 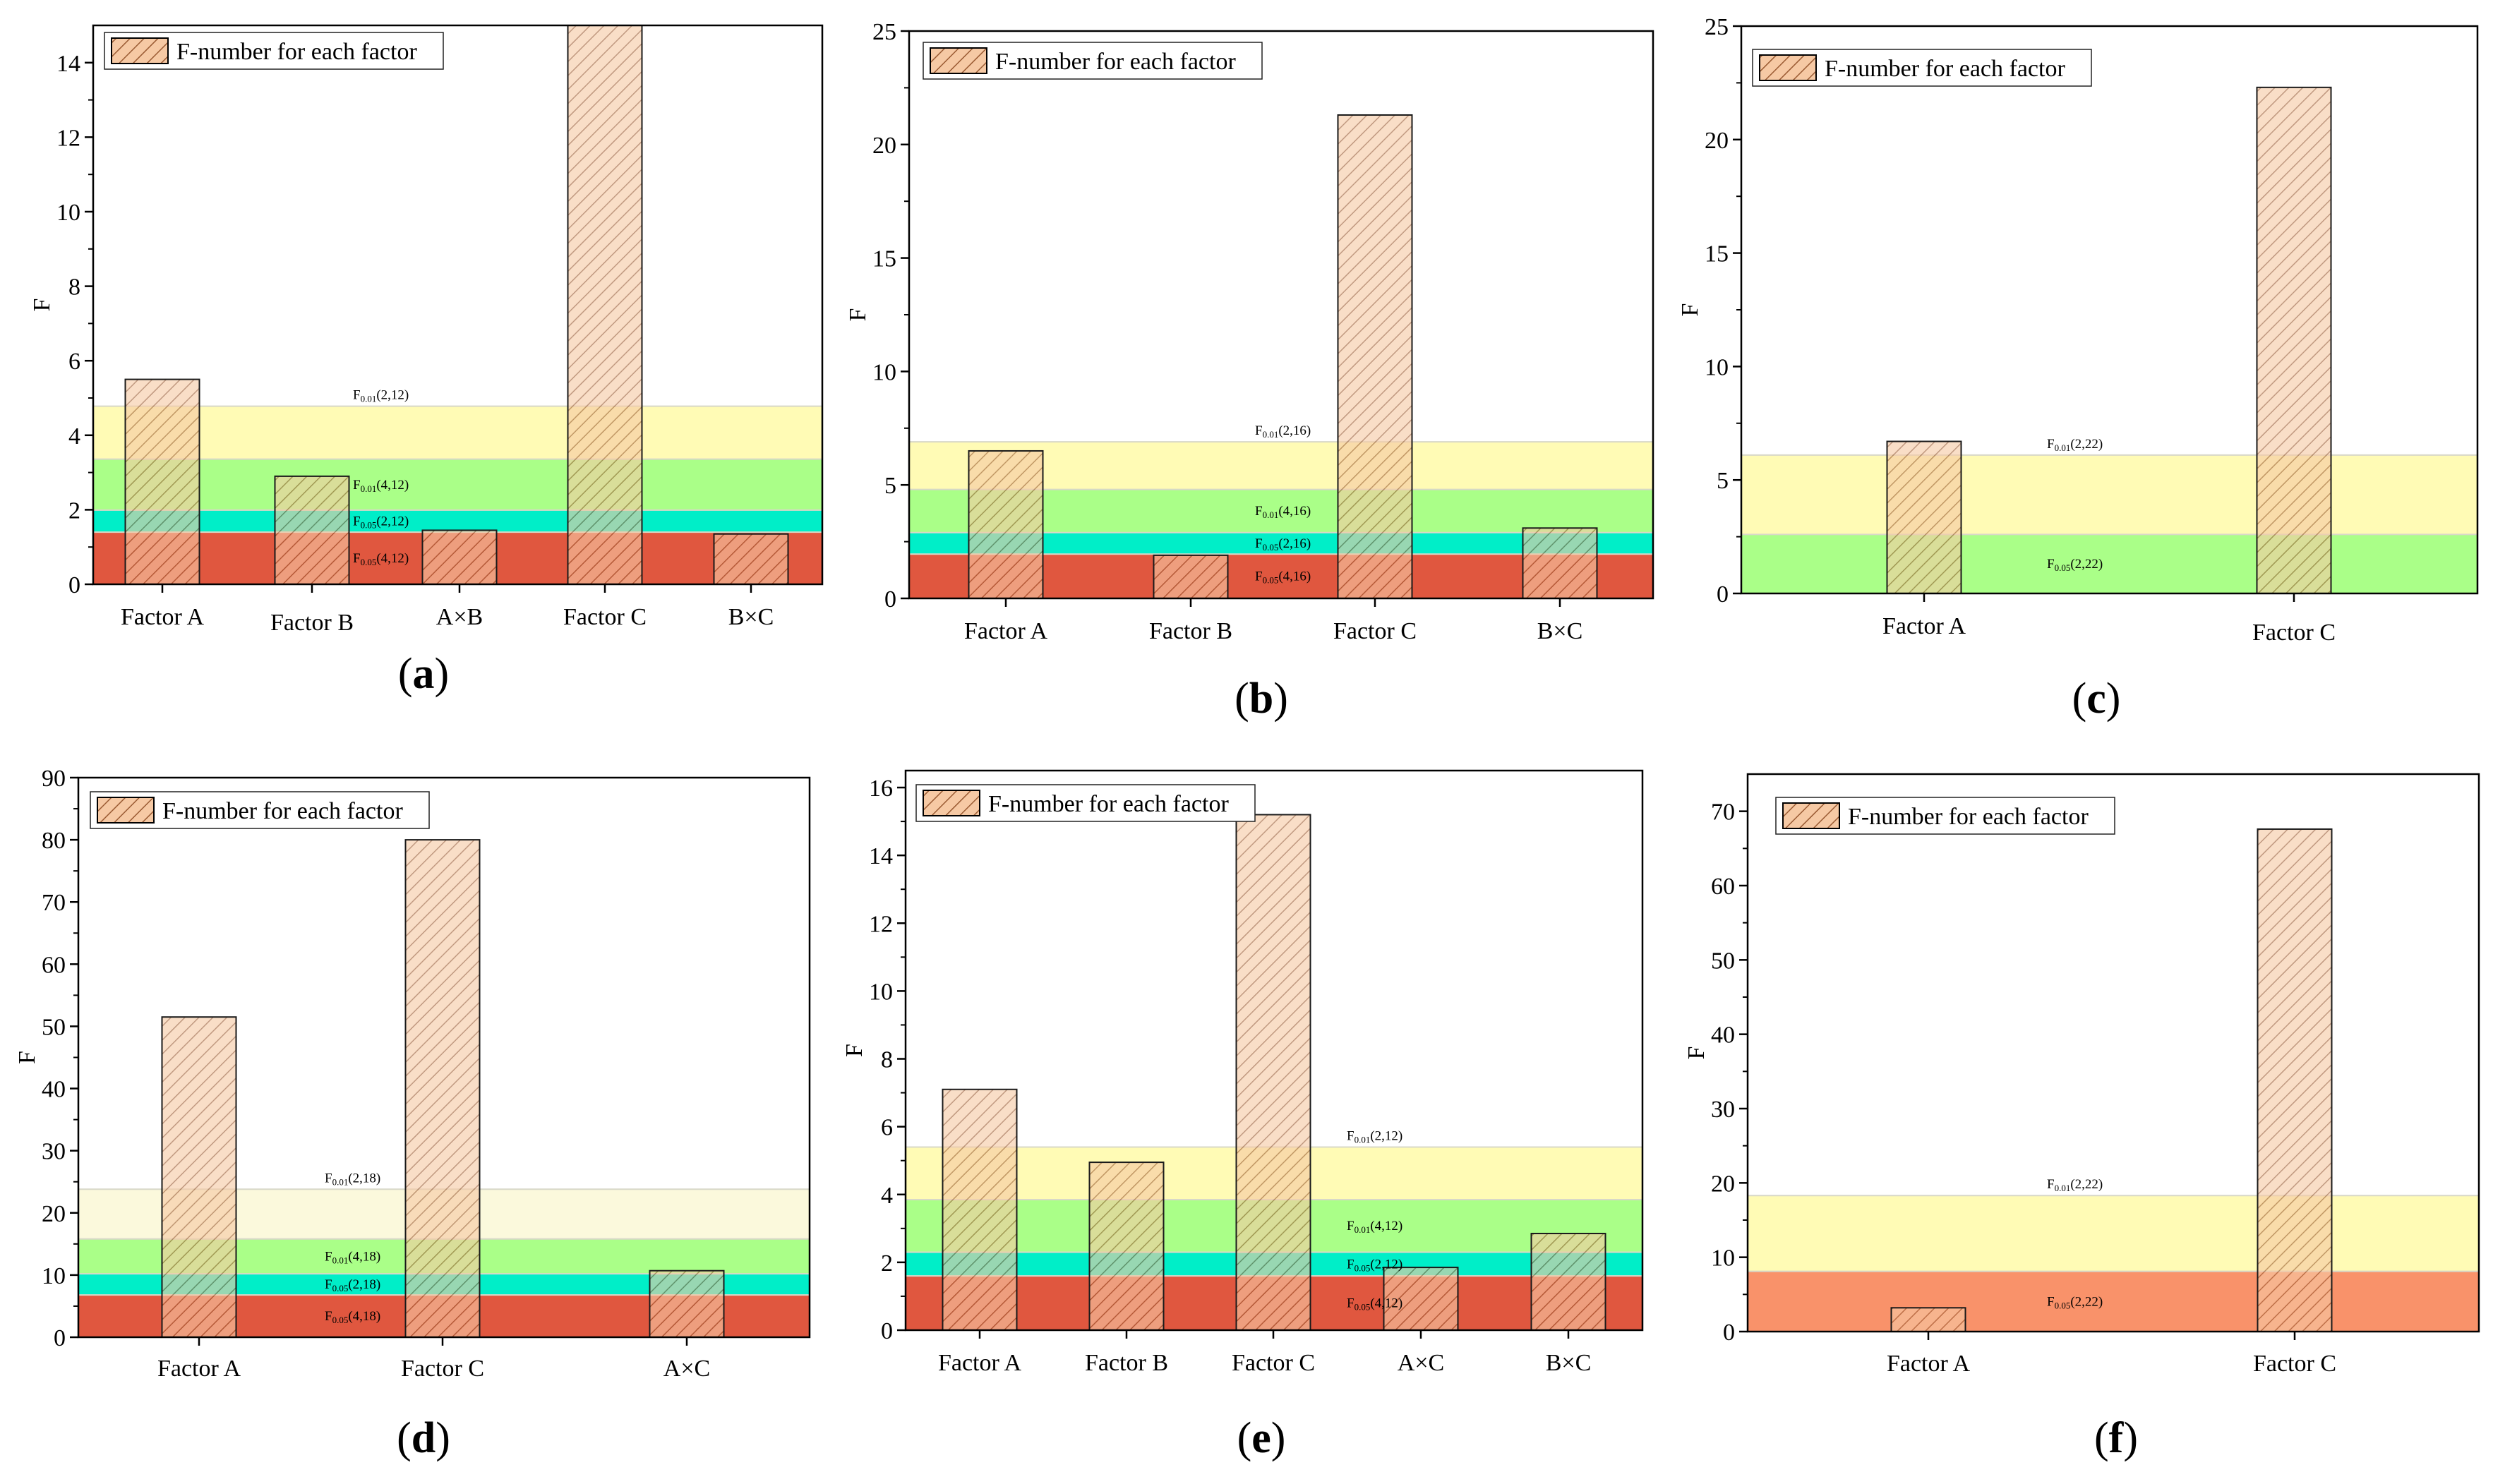 I want to click on panel-label: (e), so click(x=1261, y=1438).